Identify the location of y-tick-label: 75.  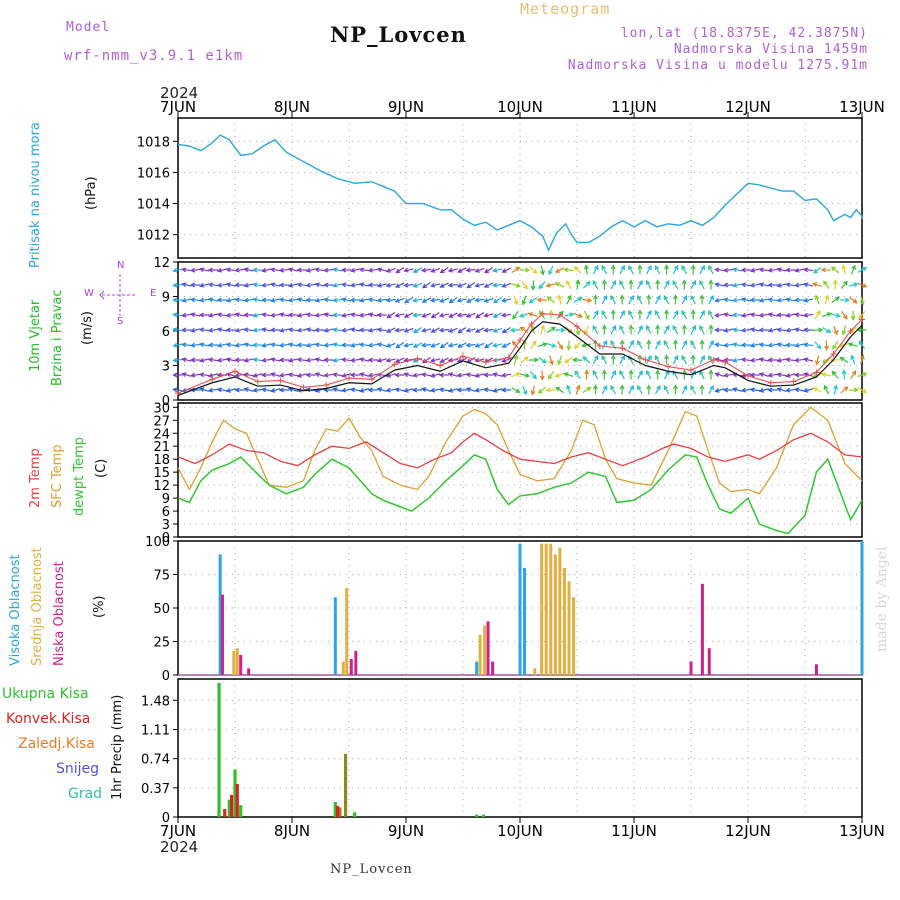
(161, 576).